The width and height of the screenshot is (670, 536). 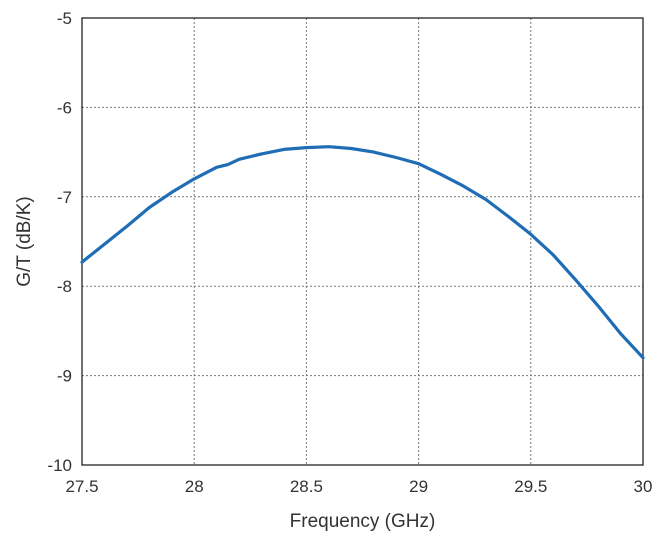 I want to click on y-axis-title: G/T (dB/K), so click(x=24, y=241).